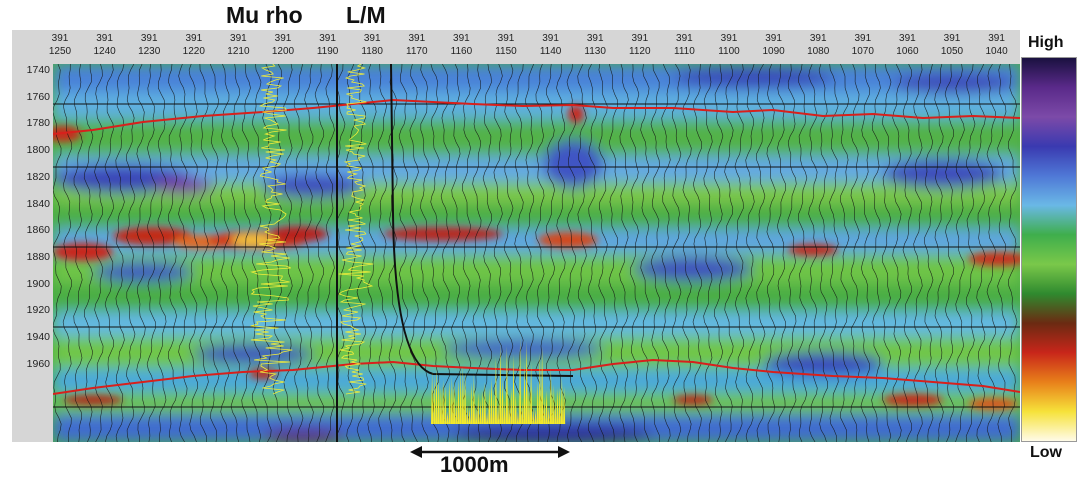 The image size is (1090, 480). I want to click on scale-bar-label: 1000m, so click(474, 464).